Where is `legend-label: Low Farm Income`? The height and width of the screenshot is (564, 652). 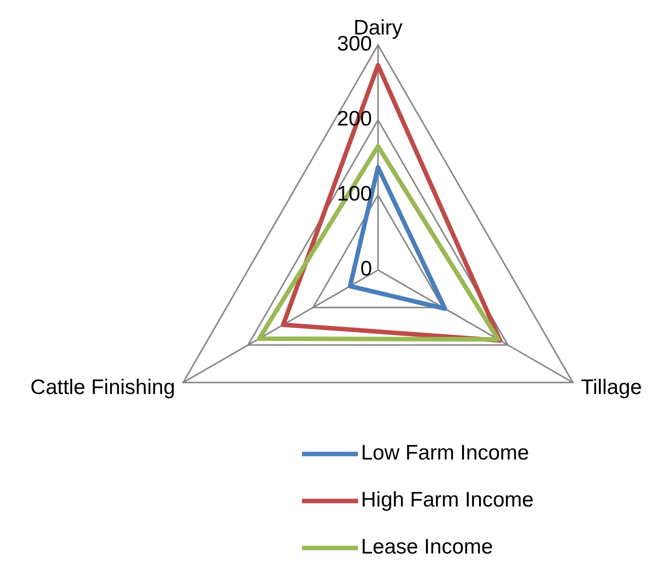
legend-label: Low Farm Income is located at coordinates (445, 453).